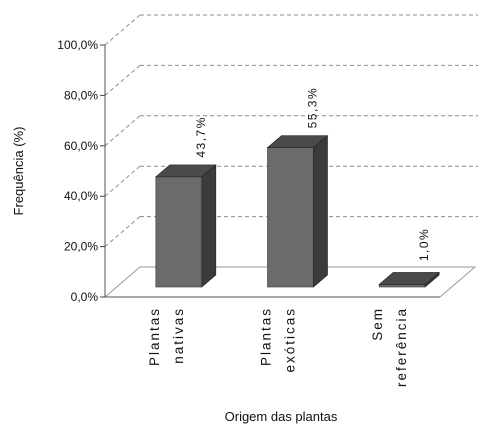  Describe the element at coordinates (401, 347) in the screenshot. I see `x-tick-label: referência` at that location.